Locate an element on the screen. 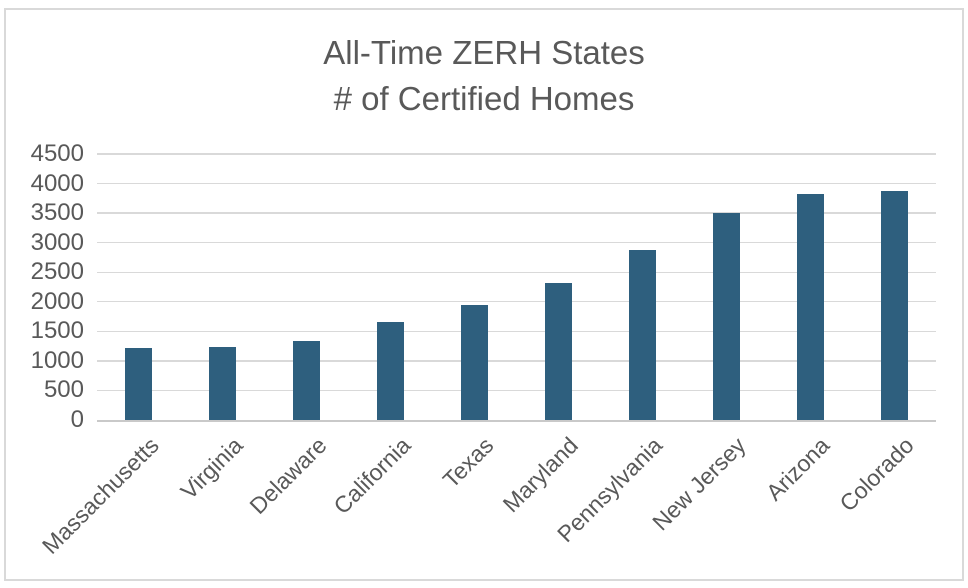 Image resolution: width=968 pixels, height=588 pixels. y-axis-tick-label: 4500 is located at coordinates (57, 153).